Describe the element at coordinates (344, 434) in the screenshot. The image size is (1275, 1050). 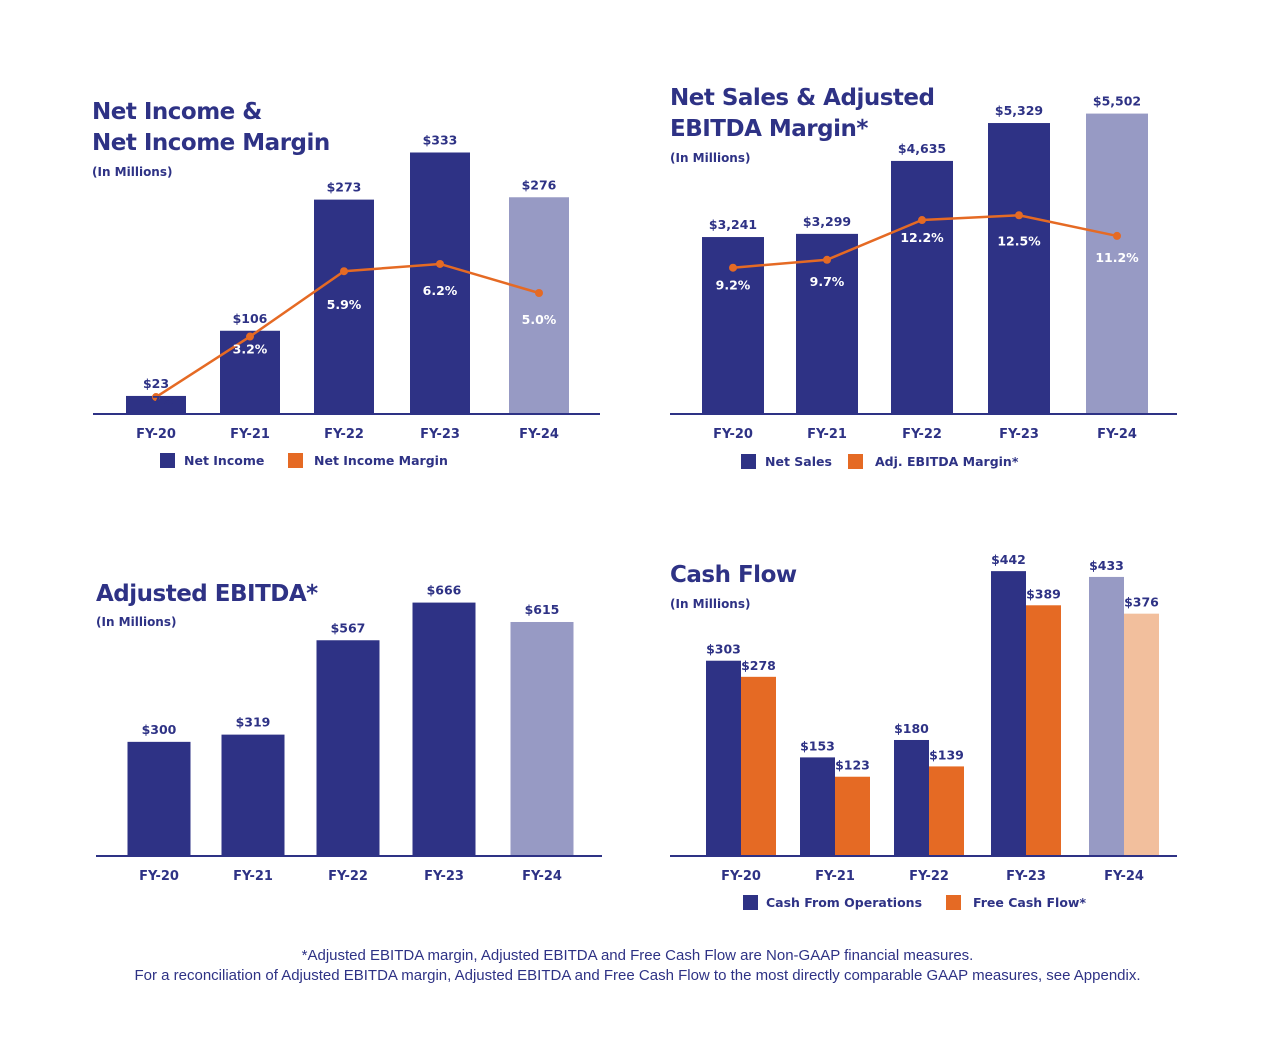
I see `net-income-tick-label: FY-22` at that location.